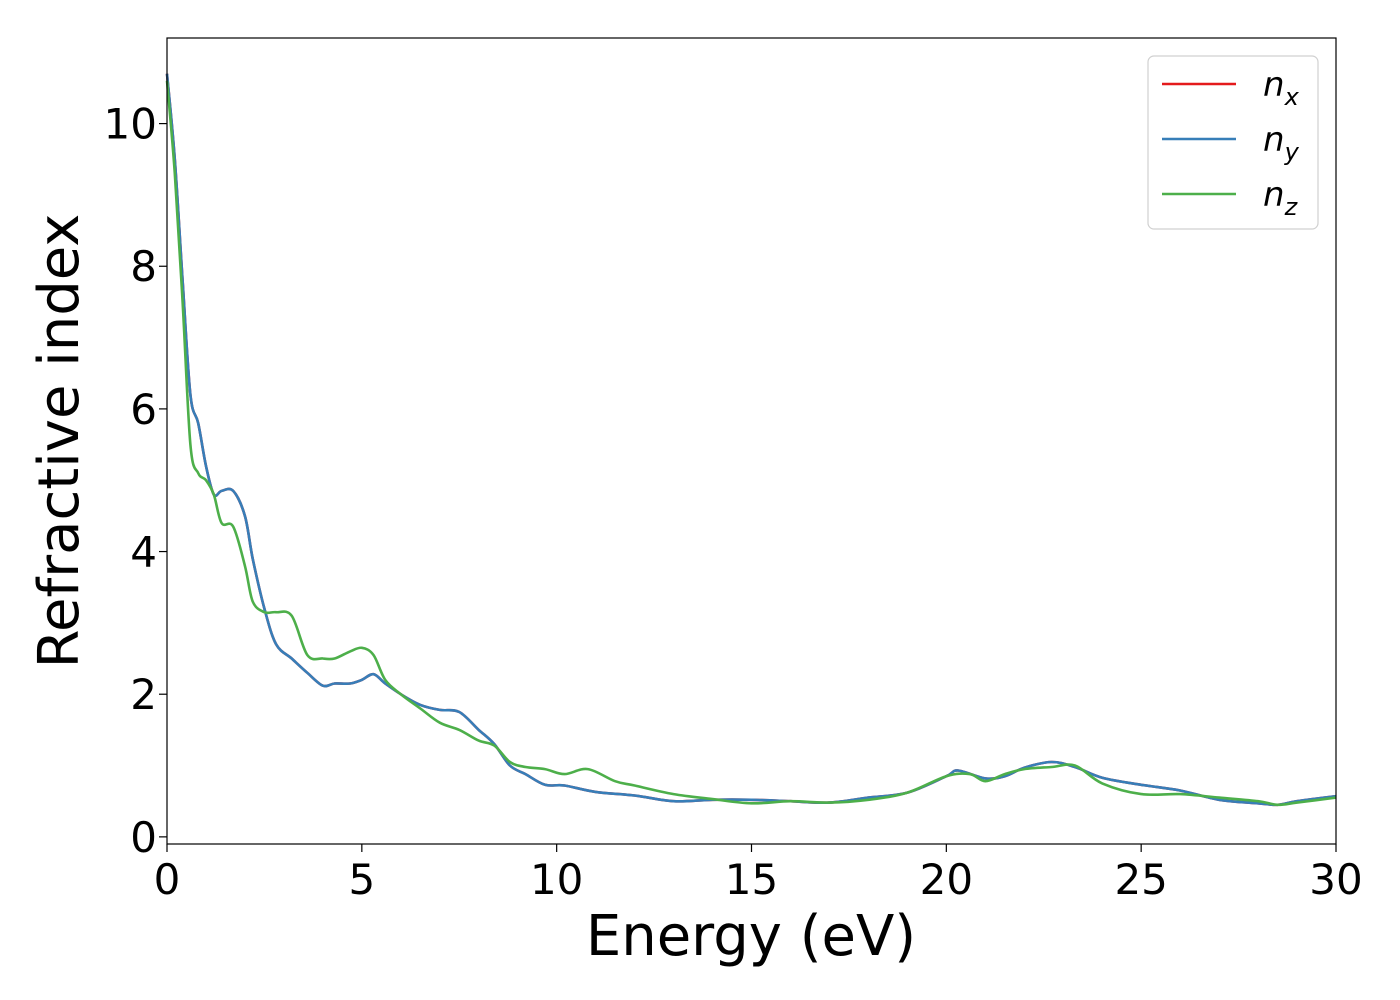 The height and width of the screenshot is (1000, 1400). I want to click on x-tick-label: 30, so click(1335, 879).